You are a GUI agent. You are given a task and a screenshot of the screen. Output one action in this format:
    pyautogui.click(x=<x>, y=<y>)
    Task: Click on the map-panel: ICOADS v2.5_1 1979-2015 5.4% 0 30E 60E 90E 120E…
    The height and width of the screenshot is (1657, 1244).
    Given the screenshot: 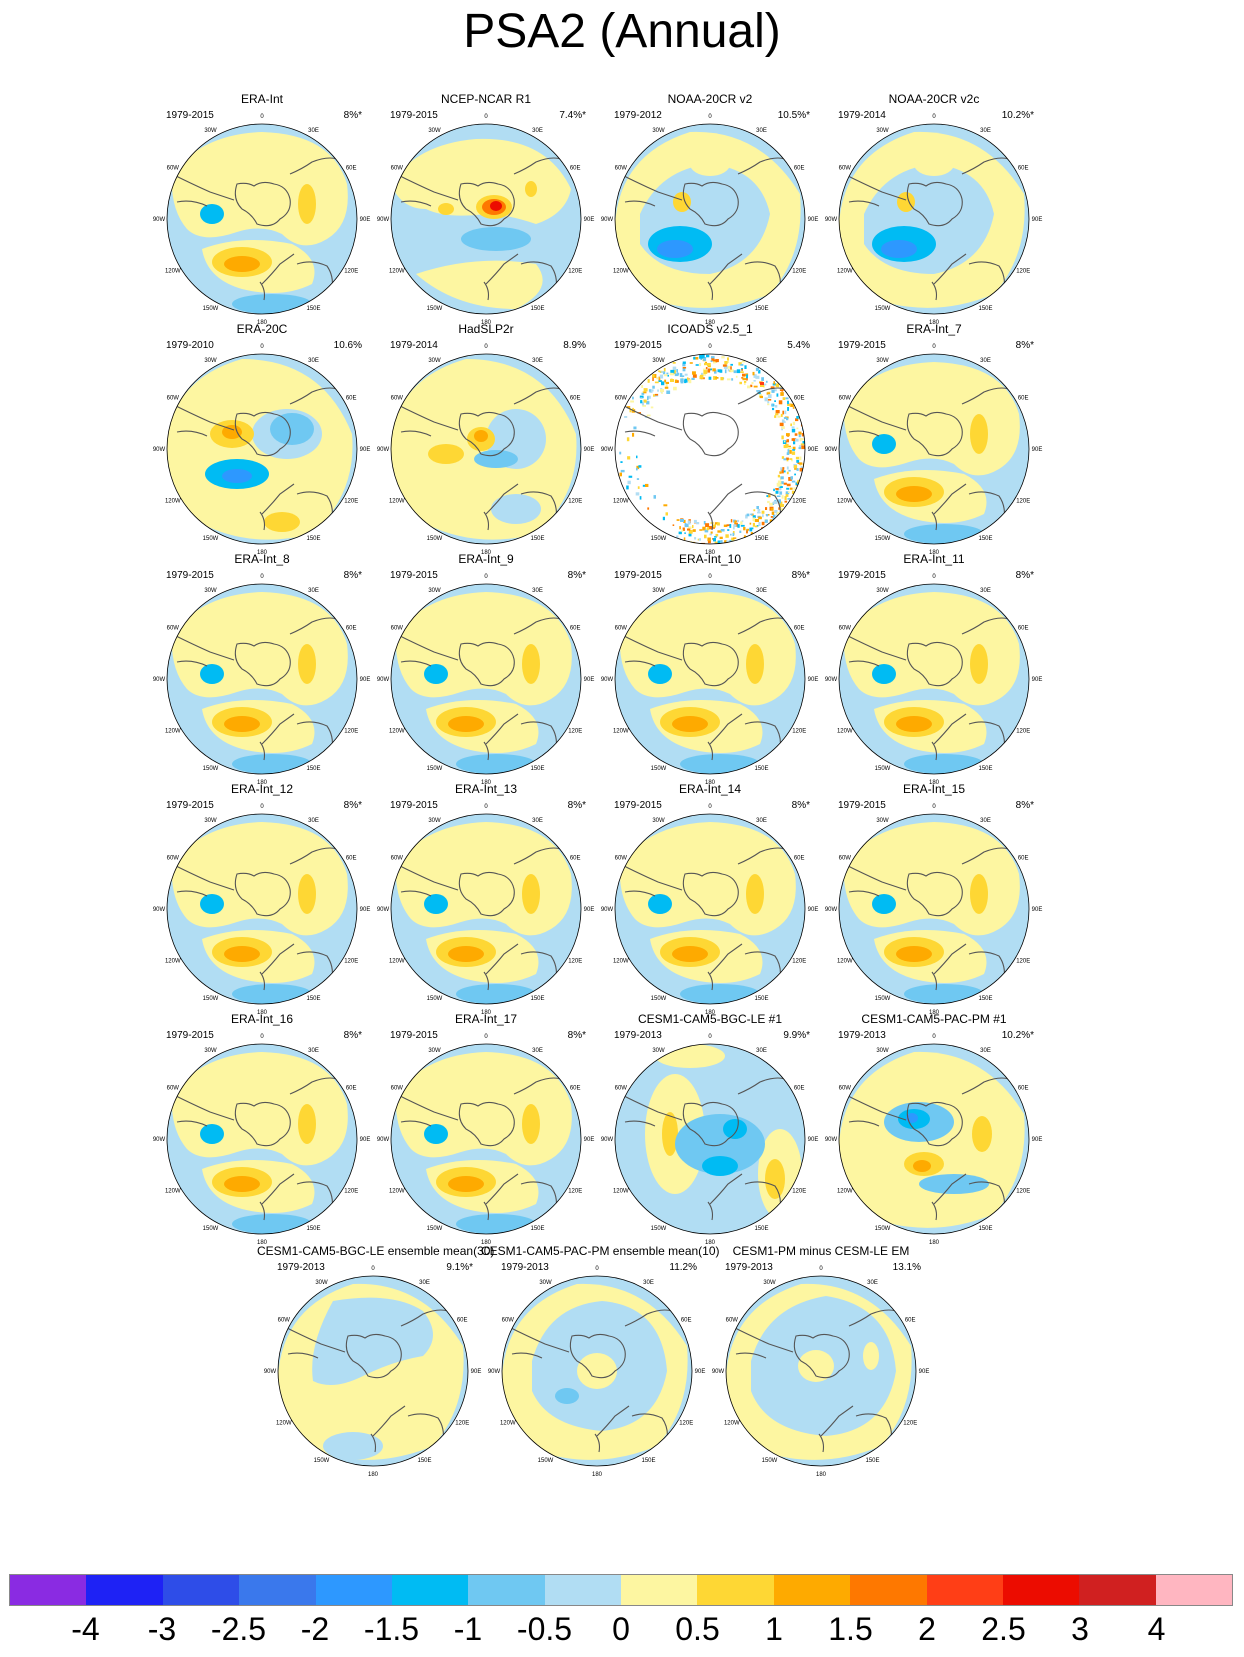 What is the action you would take?
    pyautogui.click(x=710, y=439)
    